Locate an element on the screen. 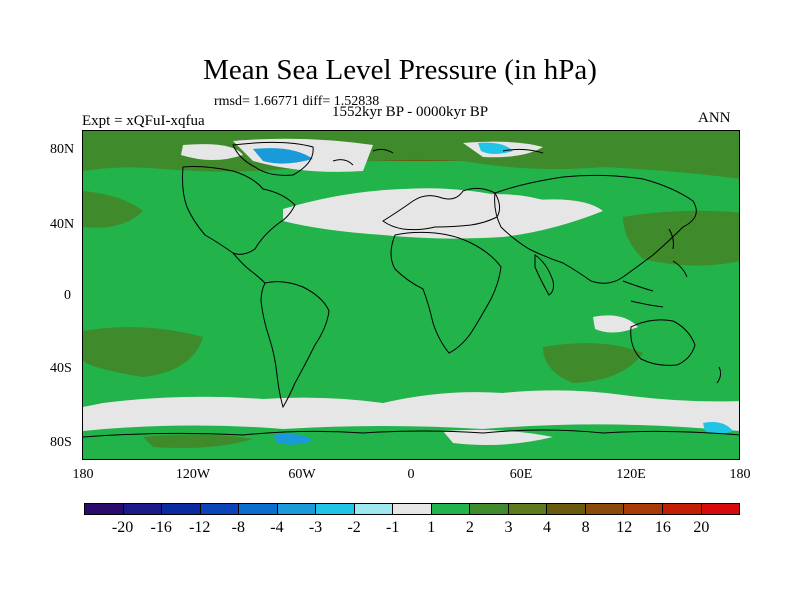  lon-tick-60w: 60W is located at coordinates (302, 474).